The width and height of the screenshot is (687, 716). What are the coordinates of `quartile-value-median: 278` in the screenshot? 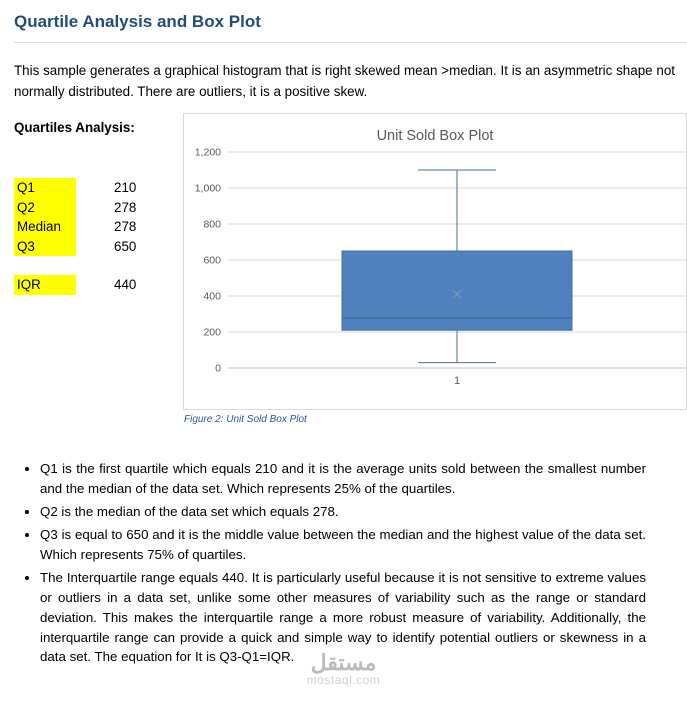 It's located at (125, 227).